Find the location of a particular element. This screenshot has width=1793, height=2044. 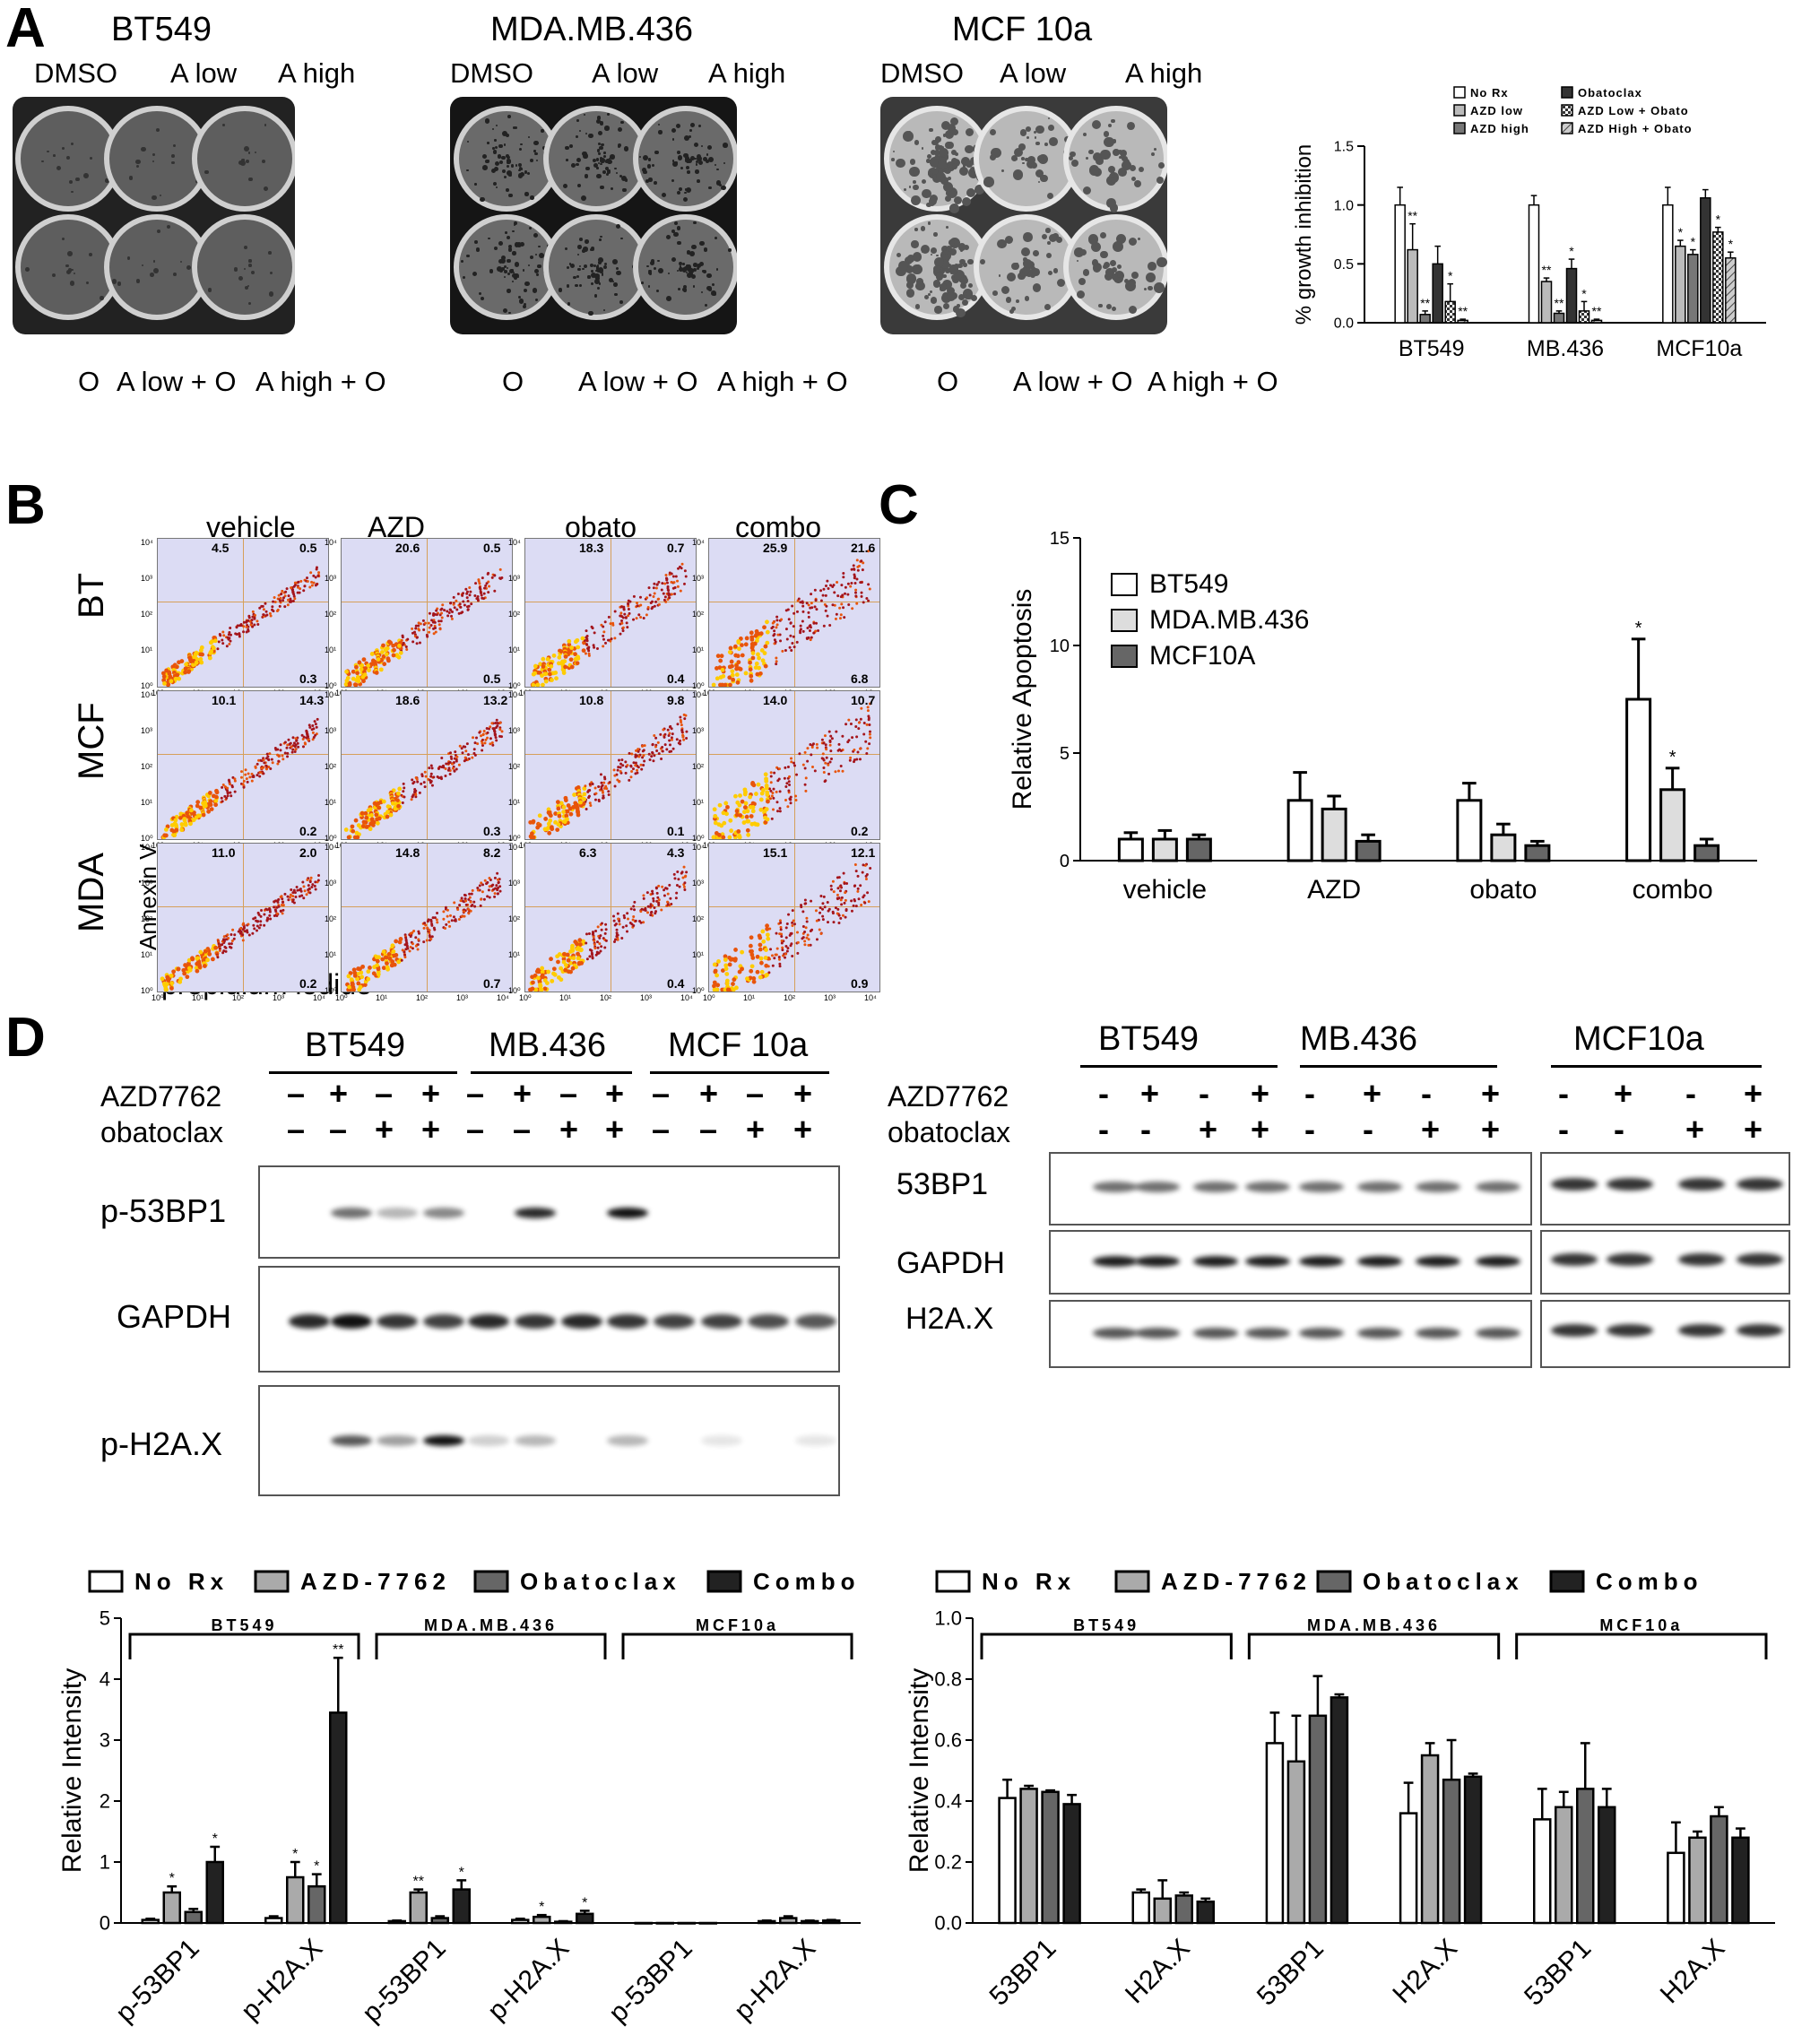

obato-sign: – is located at coordinates (475, 1130).